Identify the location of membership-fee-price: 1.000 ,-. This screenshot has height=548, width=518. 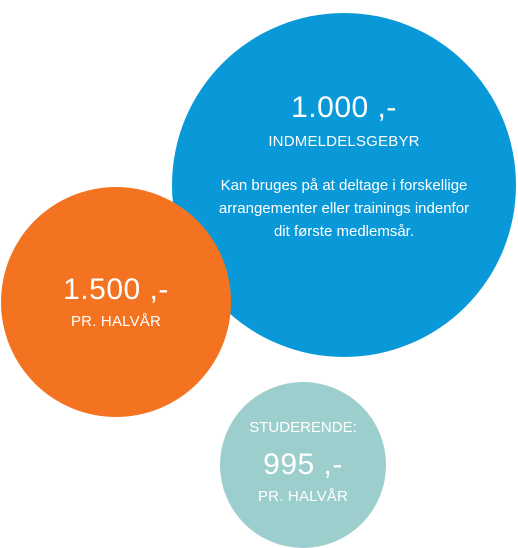
(344, 107).